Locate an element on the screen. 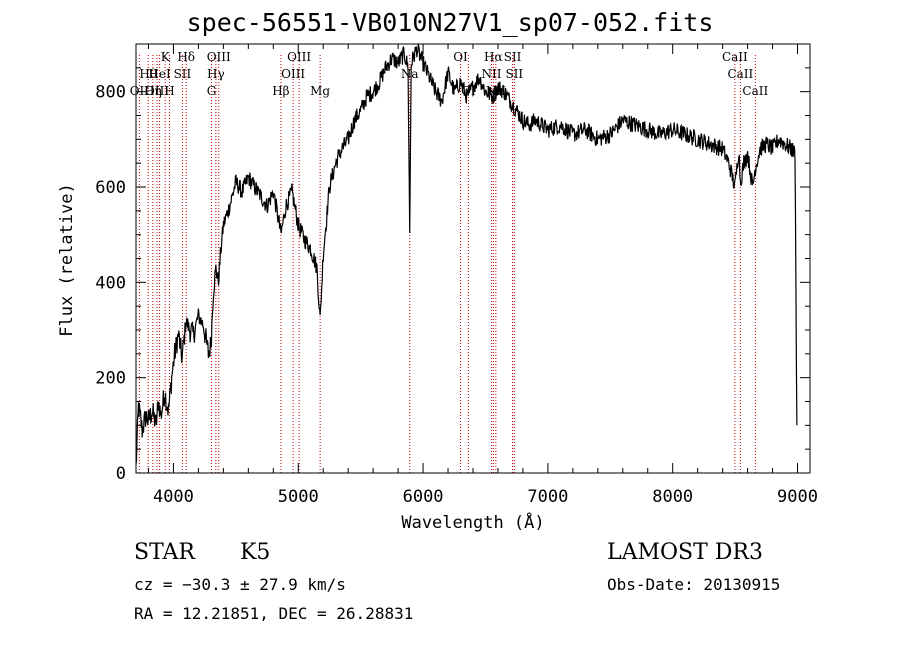 This screenshot has width=900, height=649. y-tick-label: 200 is located at coordinates (110, 379).